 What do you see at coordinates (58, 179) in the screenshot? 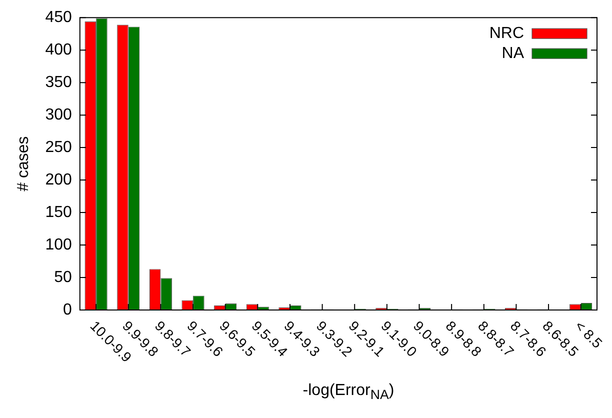
I see `y-tick-label: 200` at bounding box center [58, 179].